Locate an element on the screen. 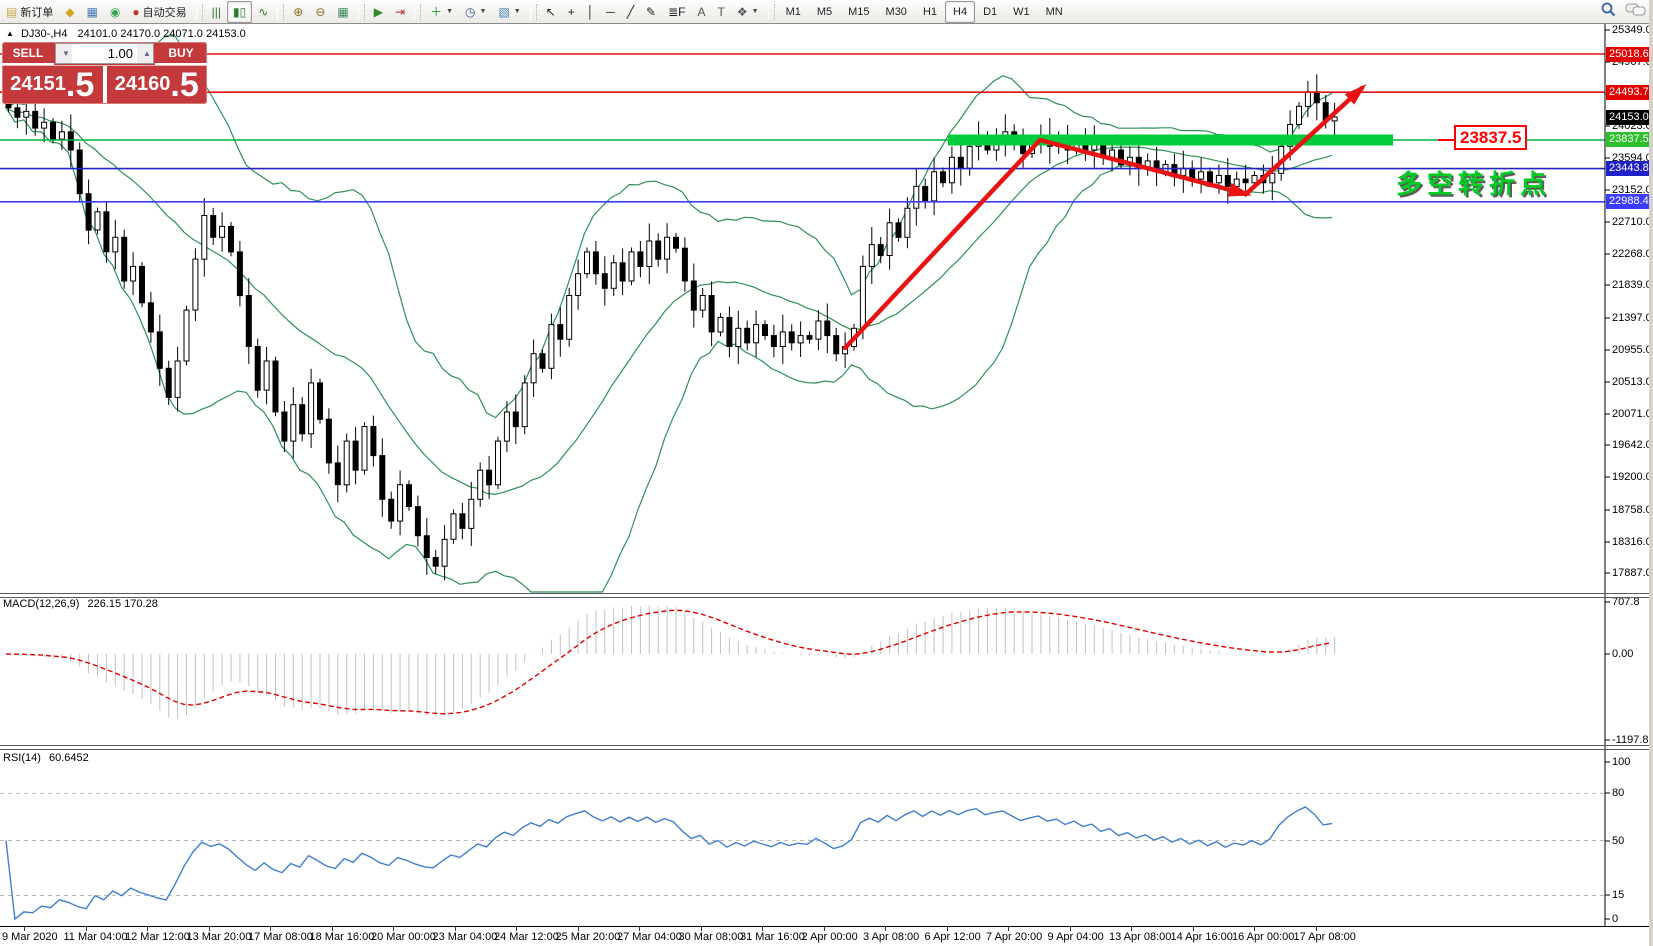 The height and width of the screenshot is (946, 1653). date-label: 25 Mar 20:00 is located at coordinates (588, 937).